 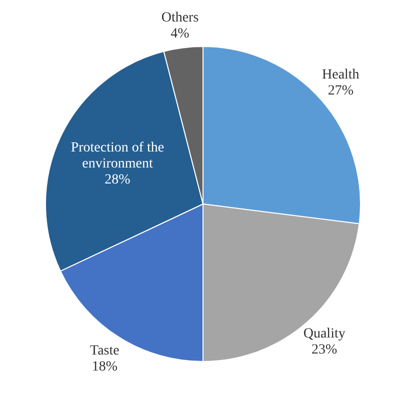 What do you see at coordinates (180, 34) in the screenshot?
I see `data-label: 4%` at bounding box center [180, 34].